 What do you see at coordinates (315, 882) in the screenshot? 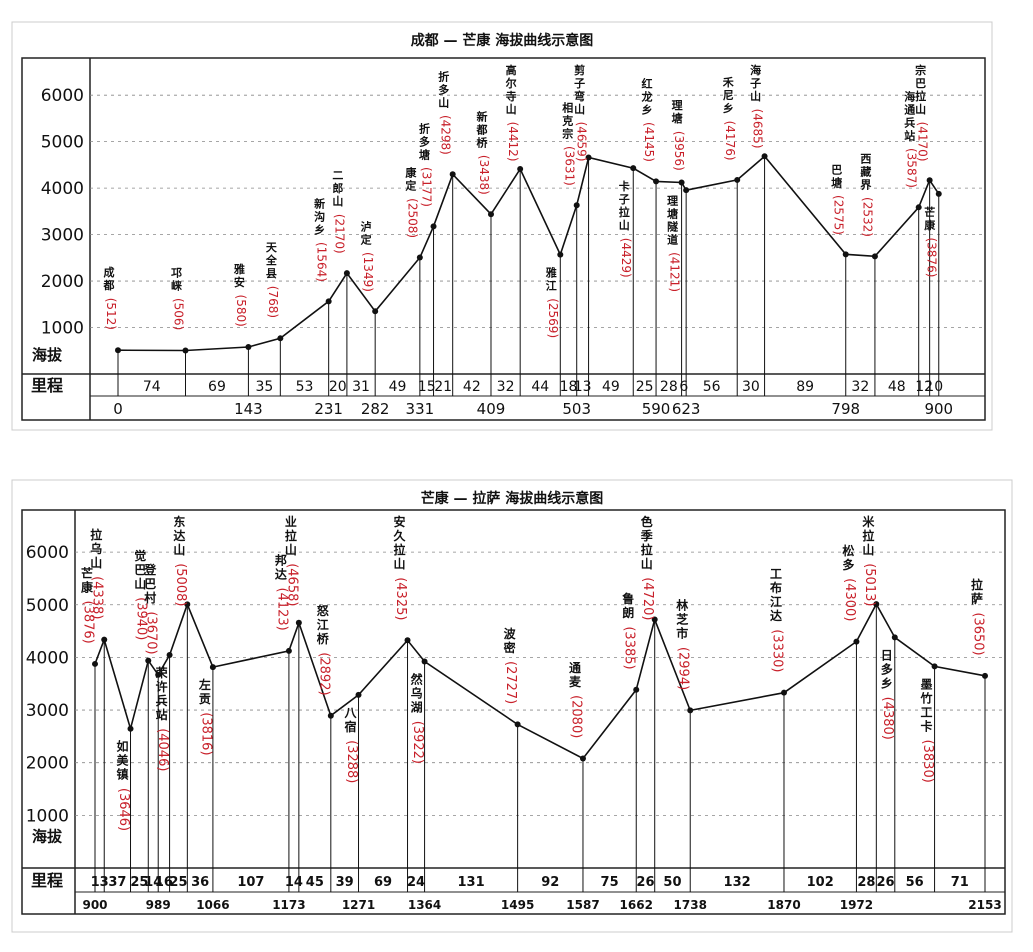
I see `segment-distance: 45` at bounding box center [315, 882].